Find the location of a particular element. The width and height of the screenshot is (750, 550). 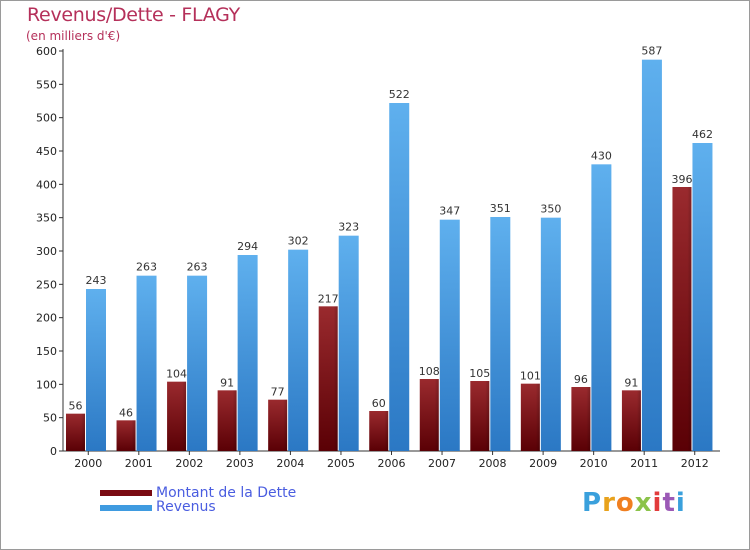

x-tick-label: 2008 is located at coordinates (493, 463).